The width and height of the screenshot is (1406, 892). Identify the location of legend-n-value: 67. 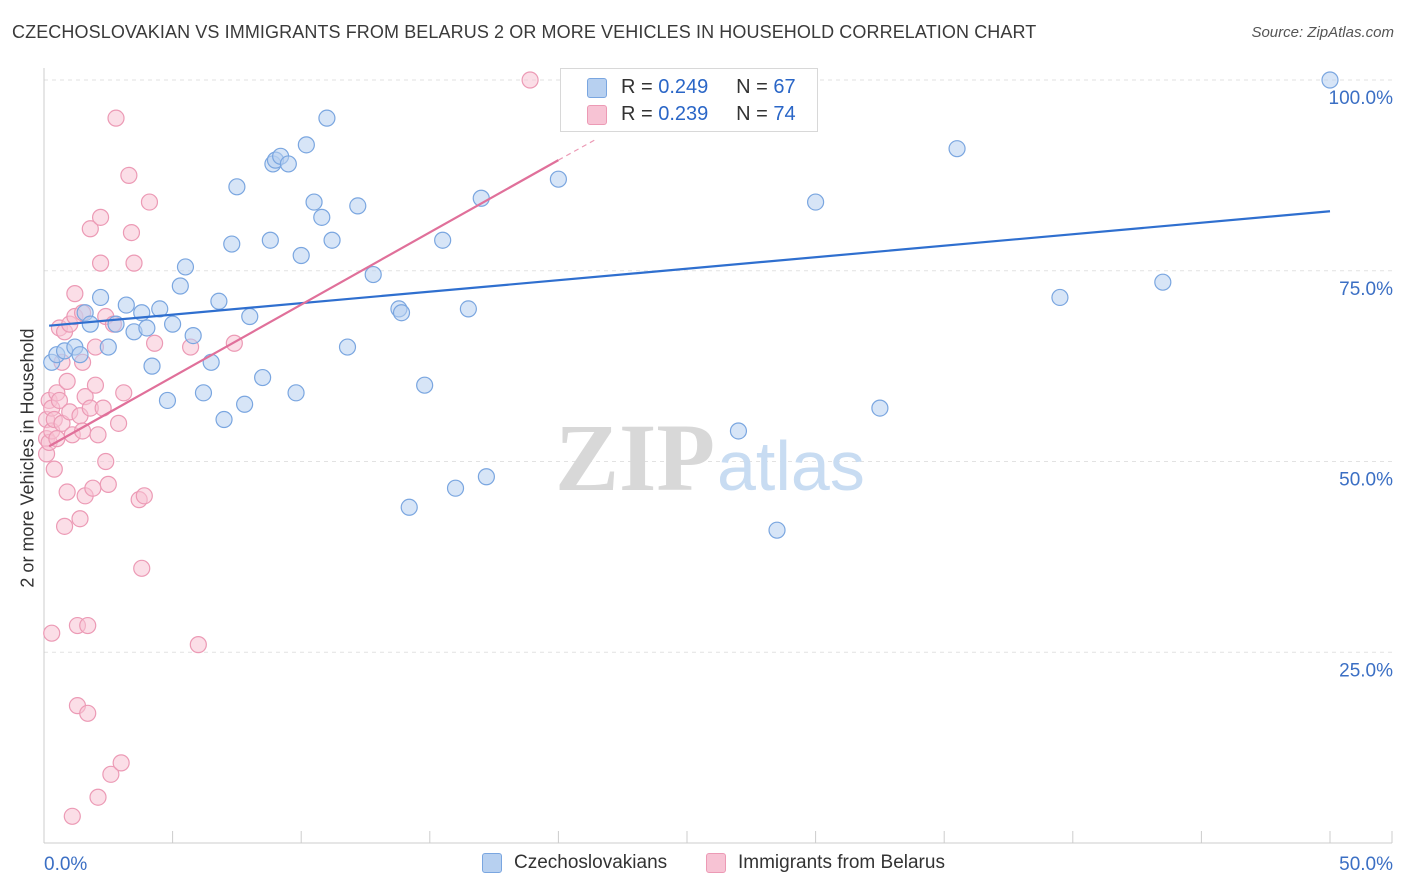
(784, 87).